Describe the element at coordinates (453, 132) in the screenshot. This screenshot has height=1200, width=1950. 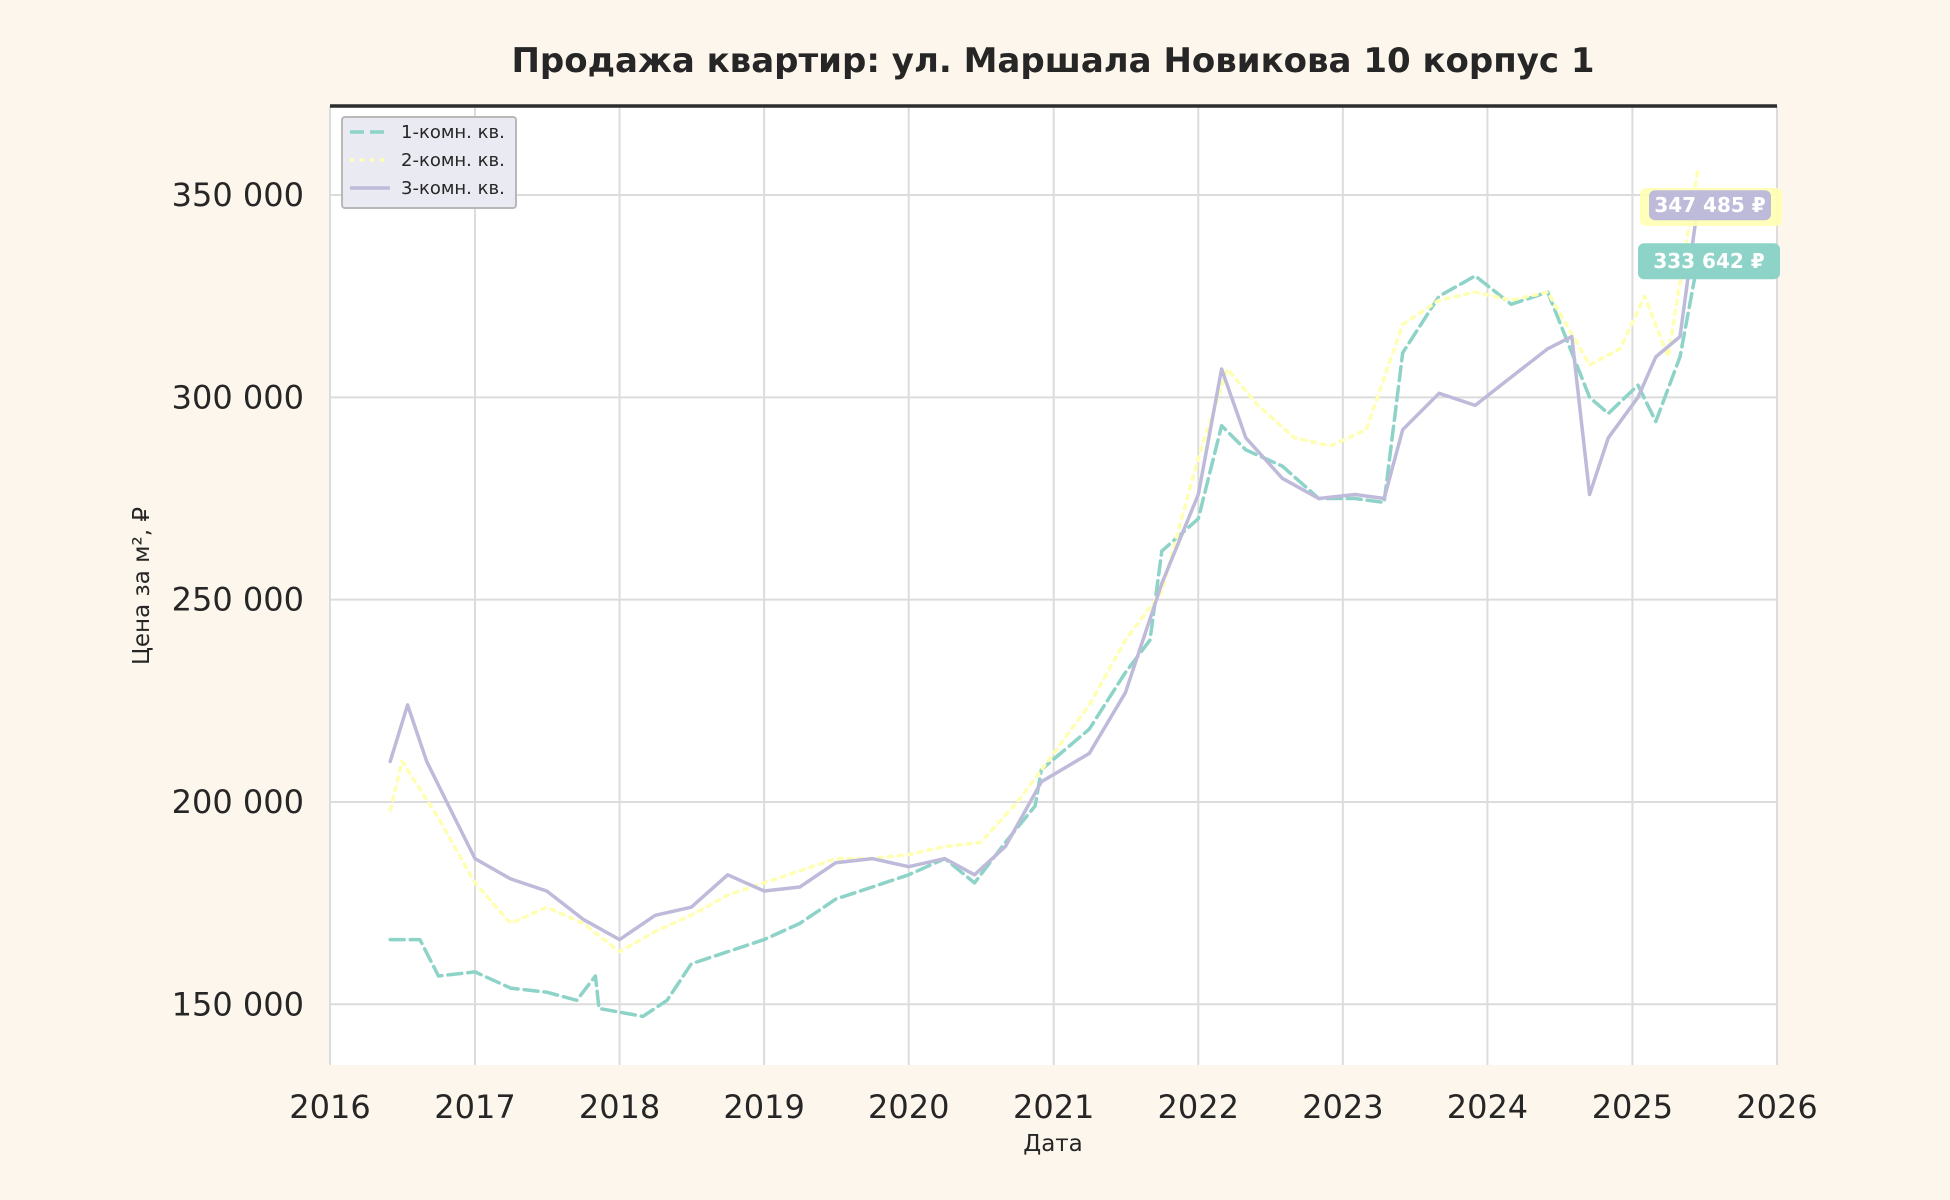
I see `legend-label: 1-комн. кв.` at that location.